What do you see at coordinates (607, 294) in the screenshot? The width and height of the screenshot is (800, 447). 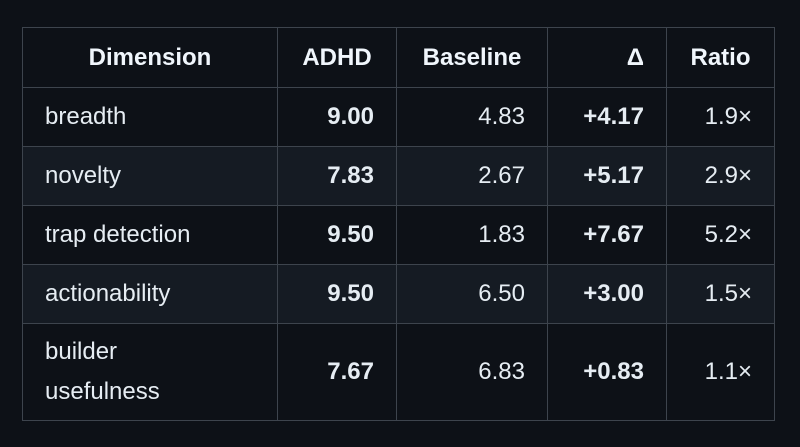 I see `cell-delta: +3.00` at bounding box center [607, 294].